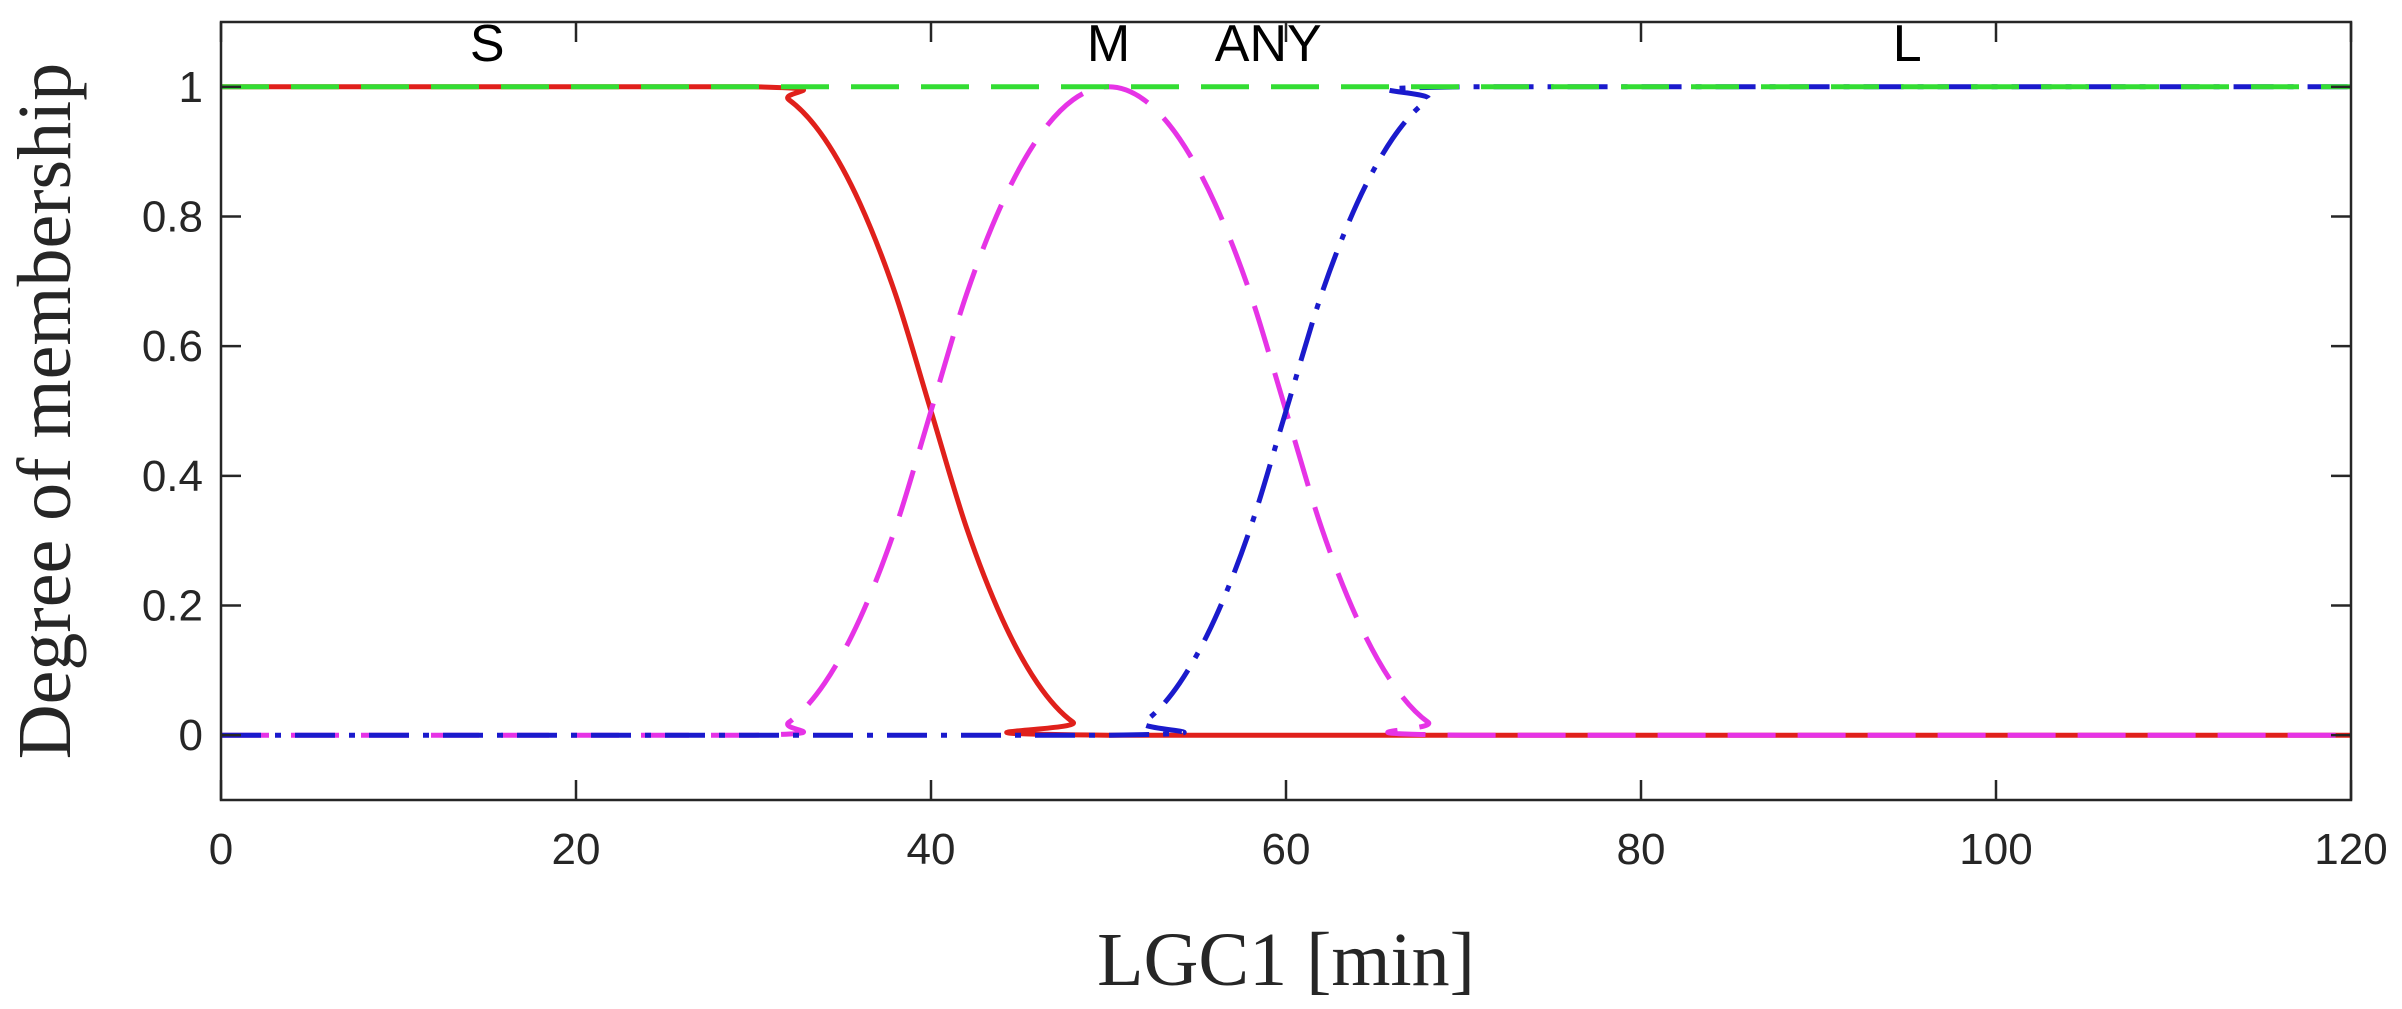 Image resolution: width=2402 pixels, height=1009 pixels. Describe the element at coordinates (1995, 849) in the screenshot. I see `x-tick-label: 100` at that location.